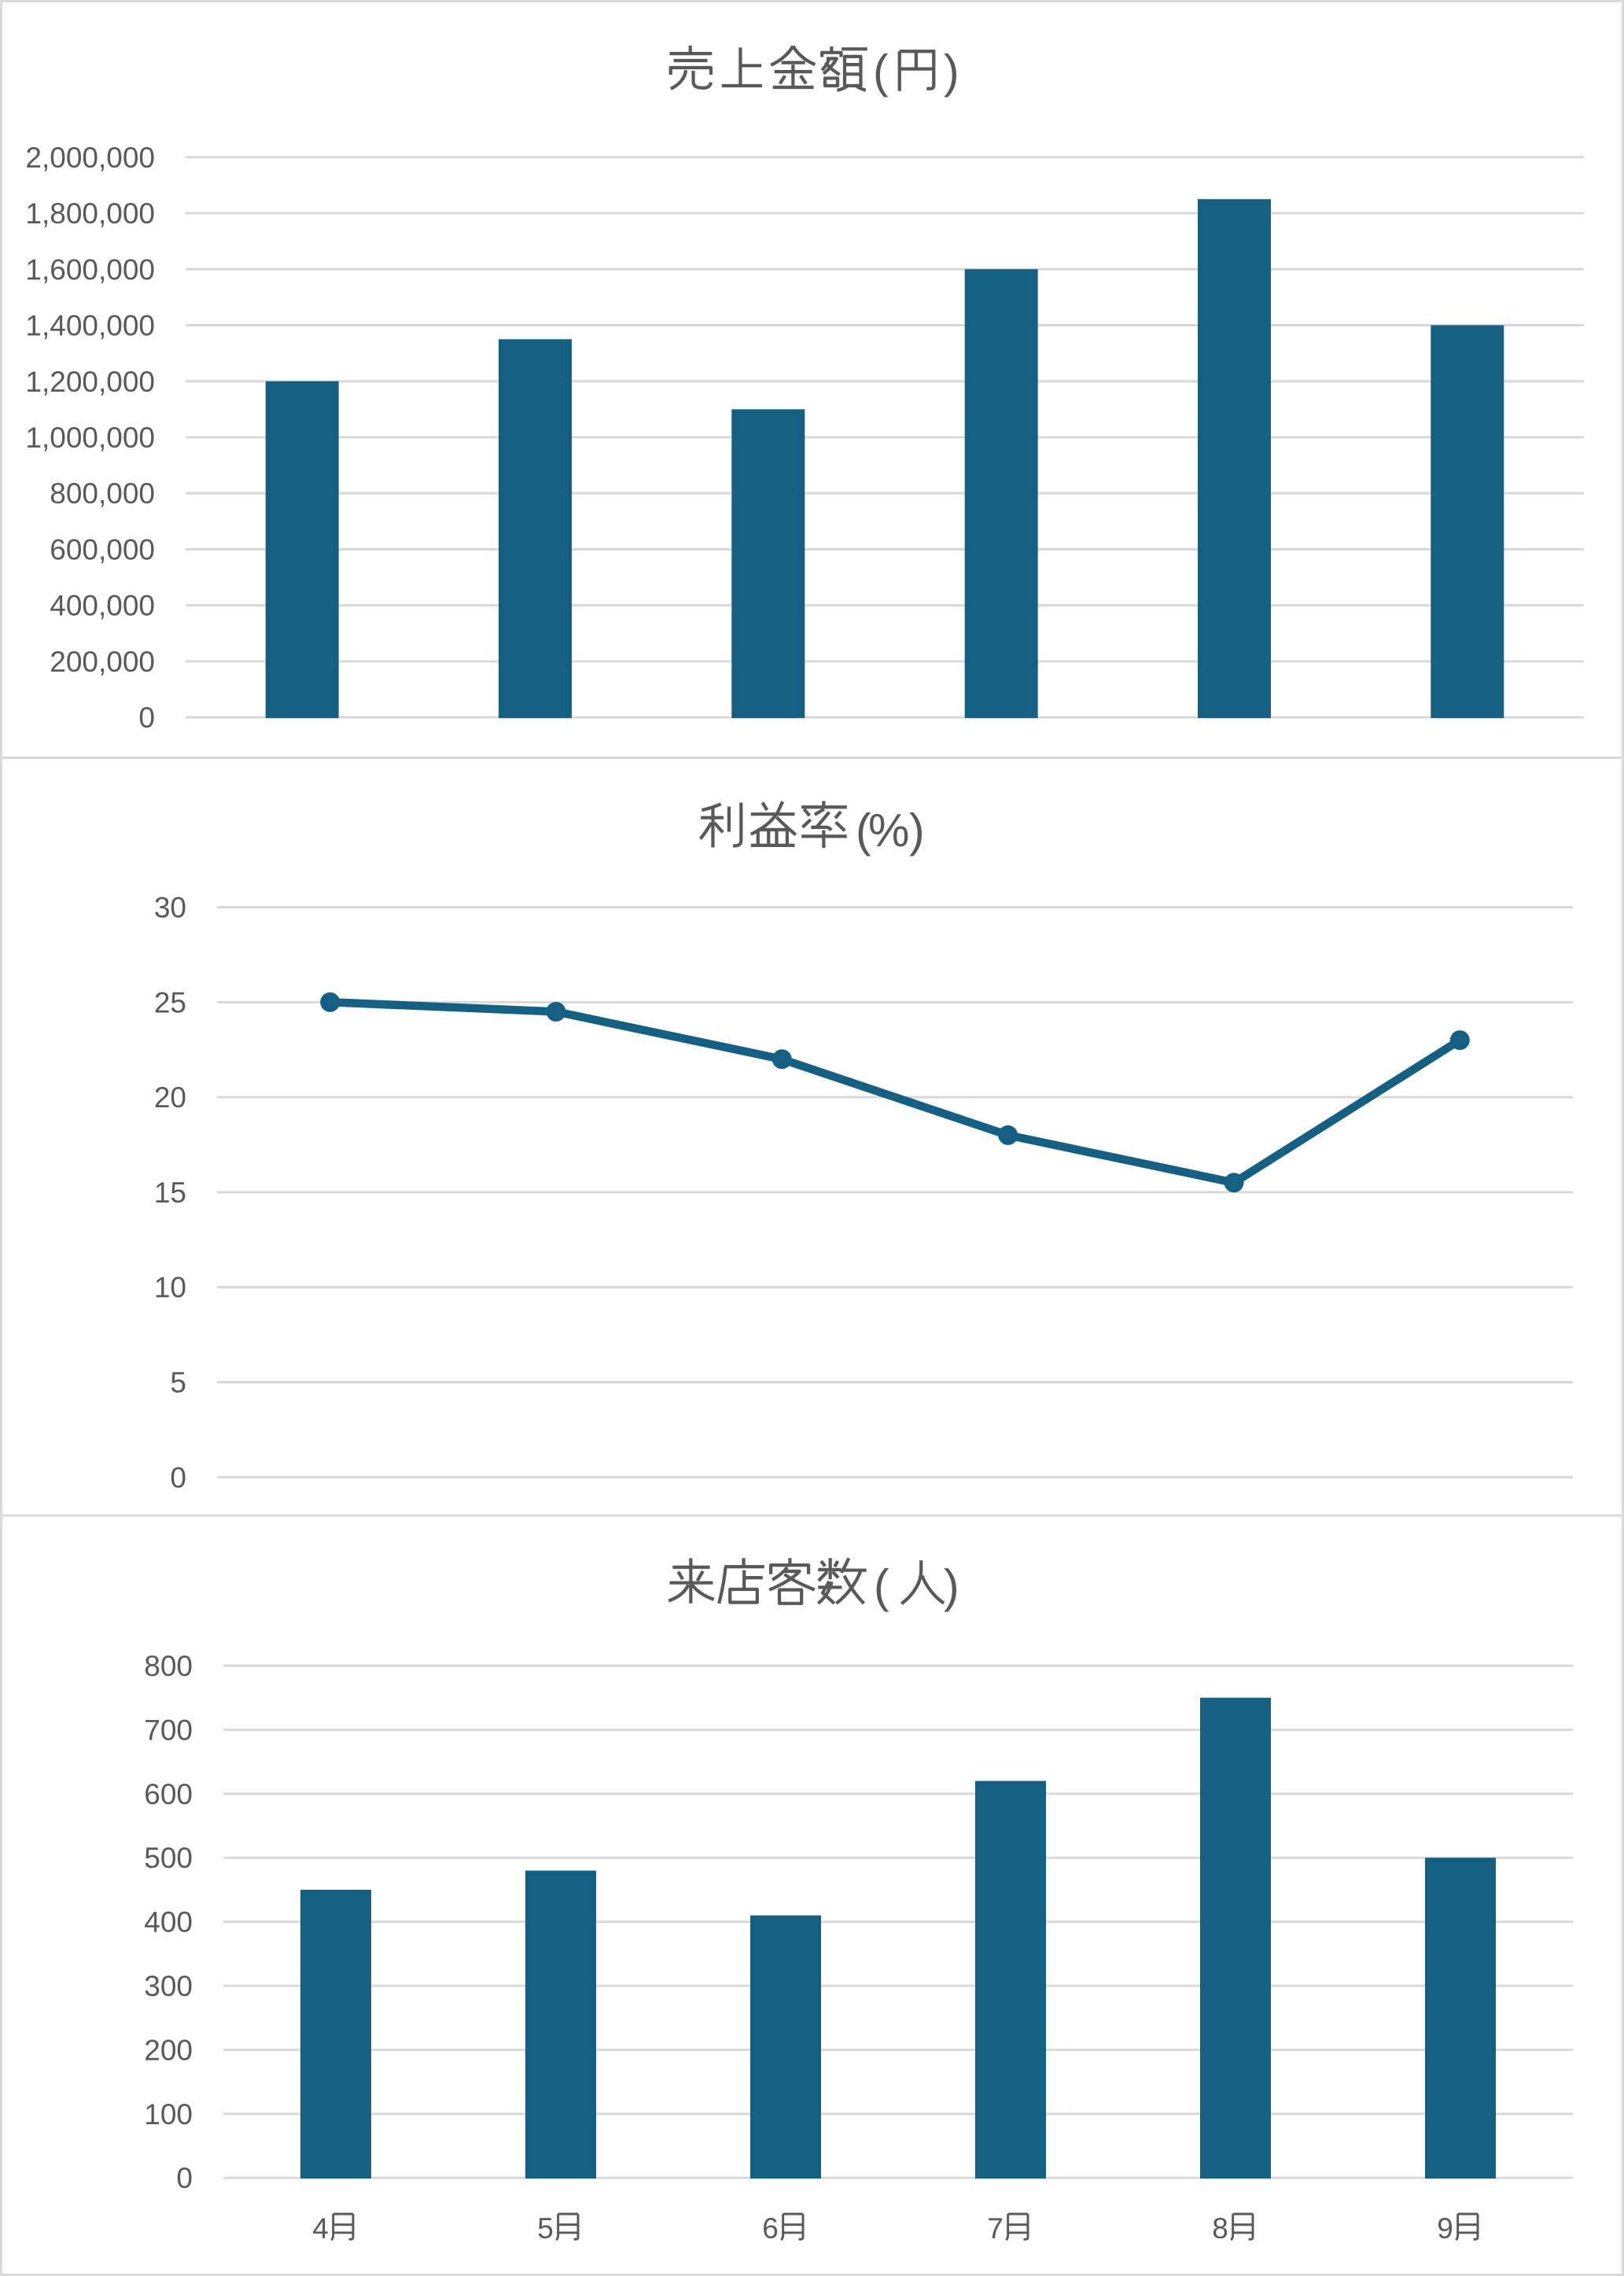  I want to click on svg-text: 600,000, so click(103, 550).